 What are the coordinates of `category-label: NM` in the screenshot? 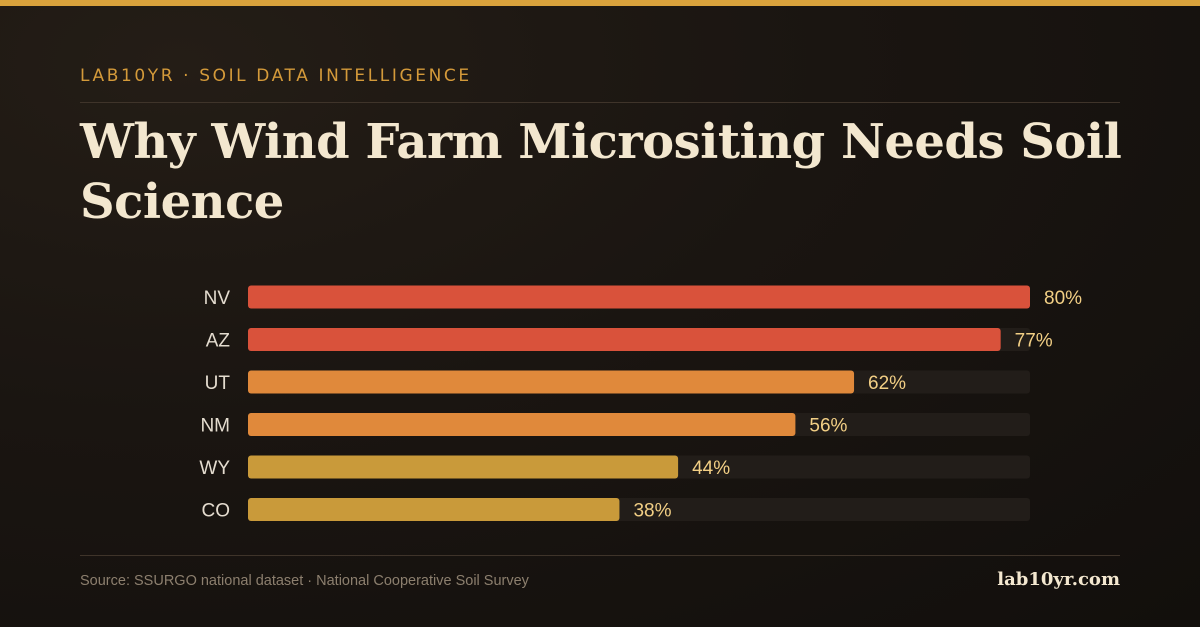 It's located at (215, 426).